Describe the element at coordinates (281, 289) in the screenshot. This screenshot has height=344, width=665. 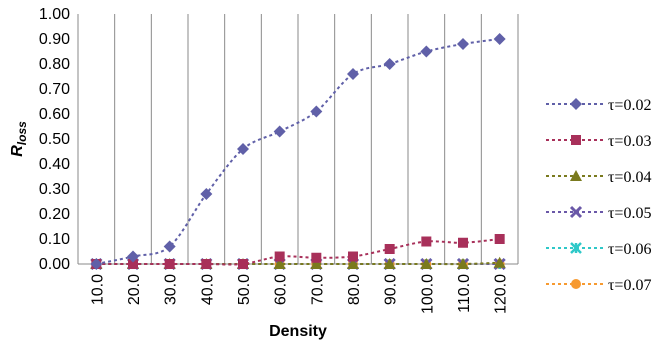
I see `x-tick-label: 60.0` at that location.